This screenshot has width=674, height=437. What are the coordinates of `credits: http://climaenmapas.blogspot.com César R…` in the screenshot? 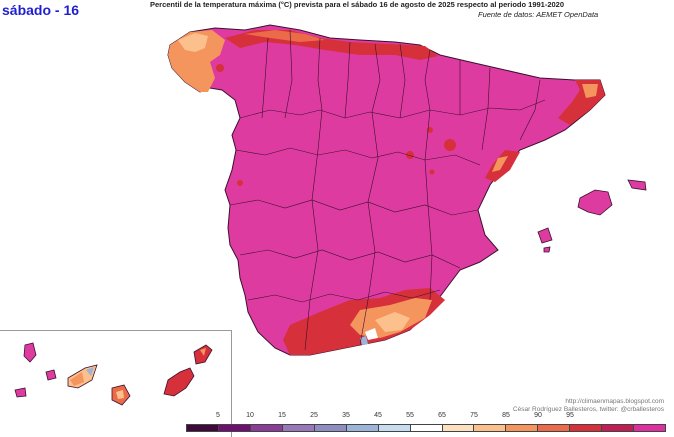 It's located at (588, 406).